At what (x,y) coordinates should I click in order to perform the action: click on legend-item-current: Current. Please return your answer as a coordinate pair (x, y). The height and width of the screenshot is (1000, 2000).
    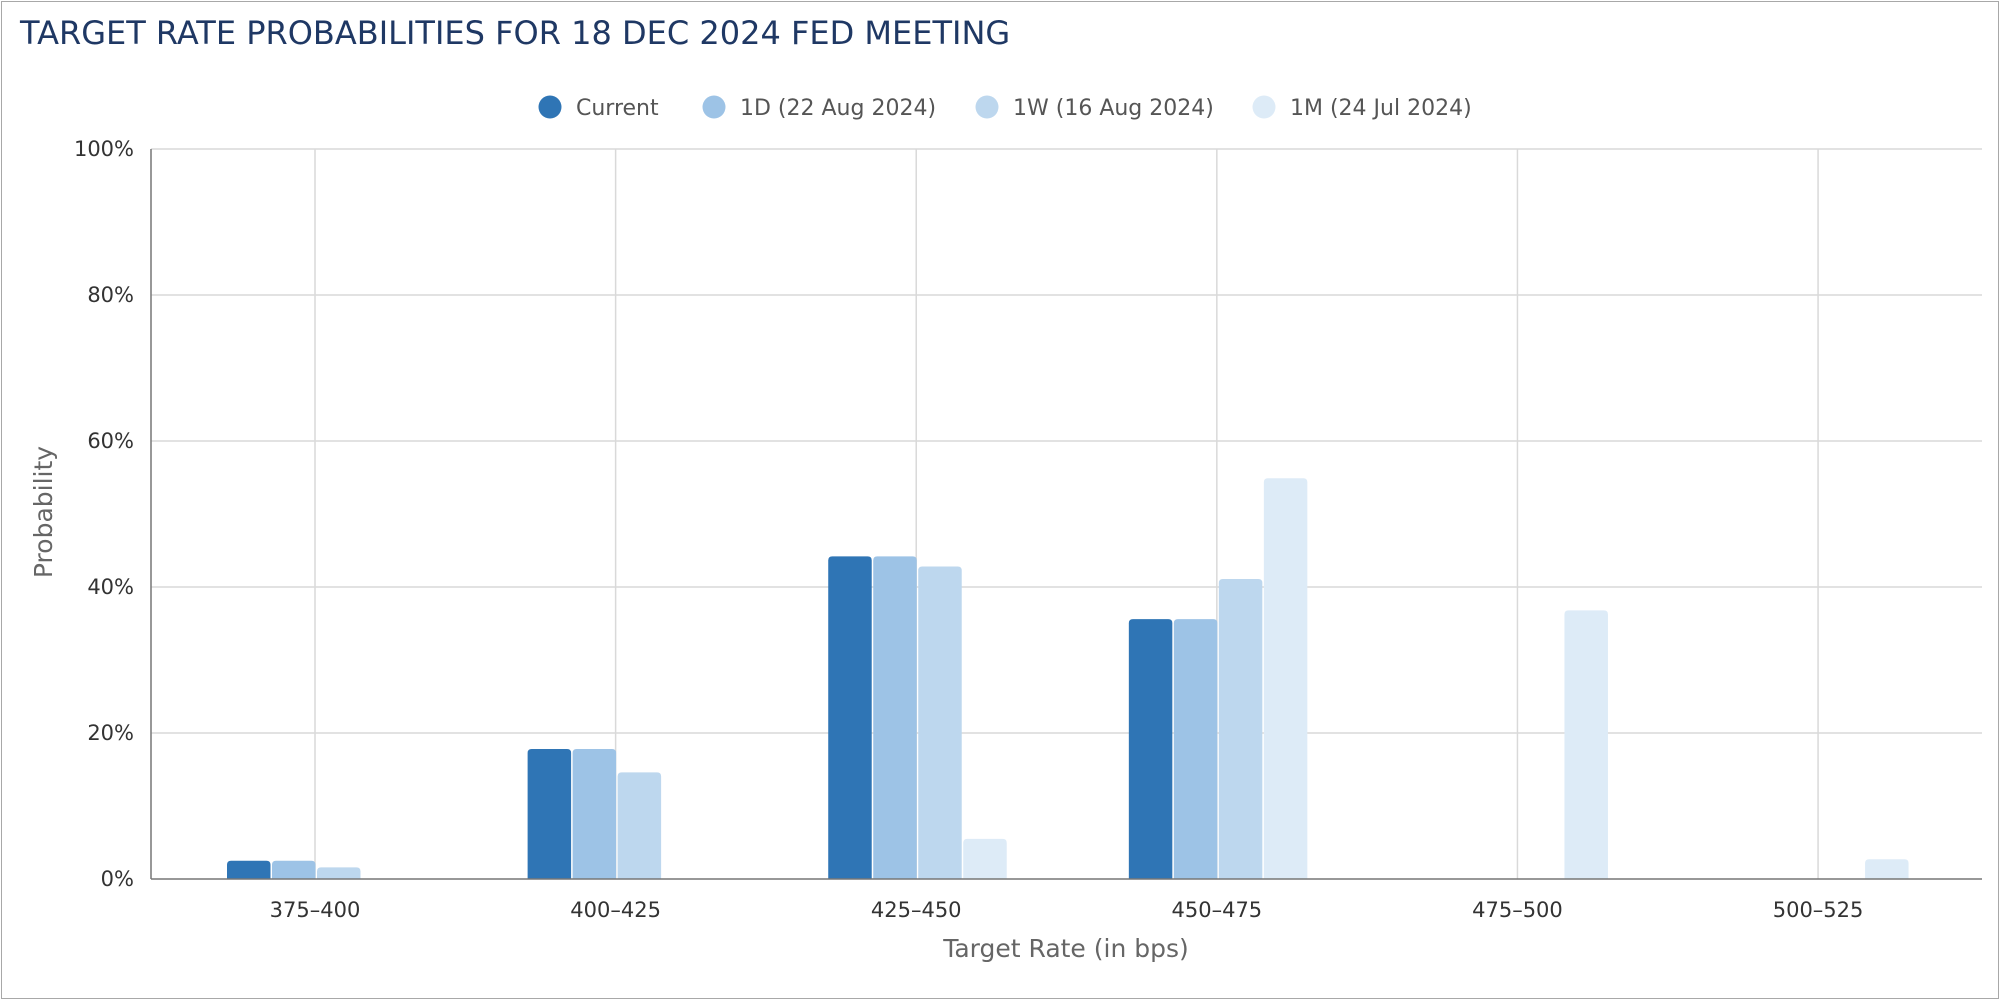
    Looking at the image, I should click on (599, 108).